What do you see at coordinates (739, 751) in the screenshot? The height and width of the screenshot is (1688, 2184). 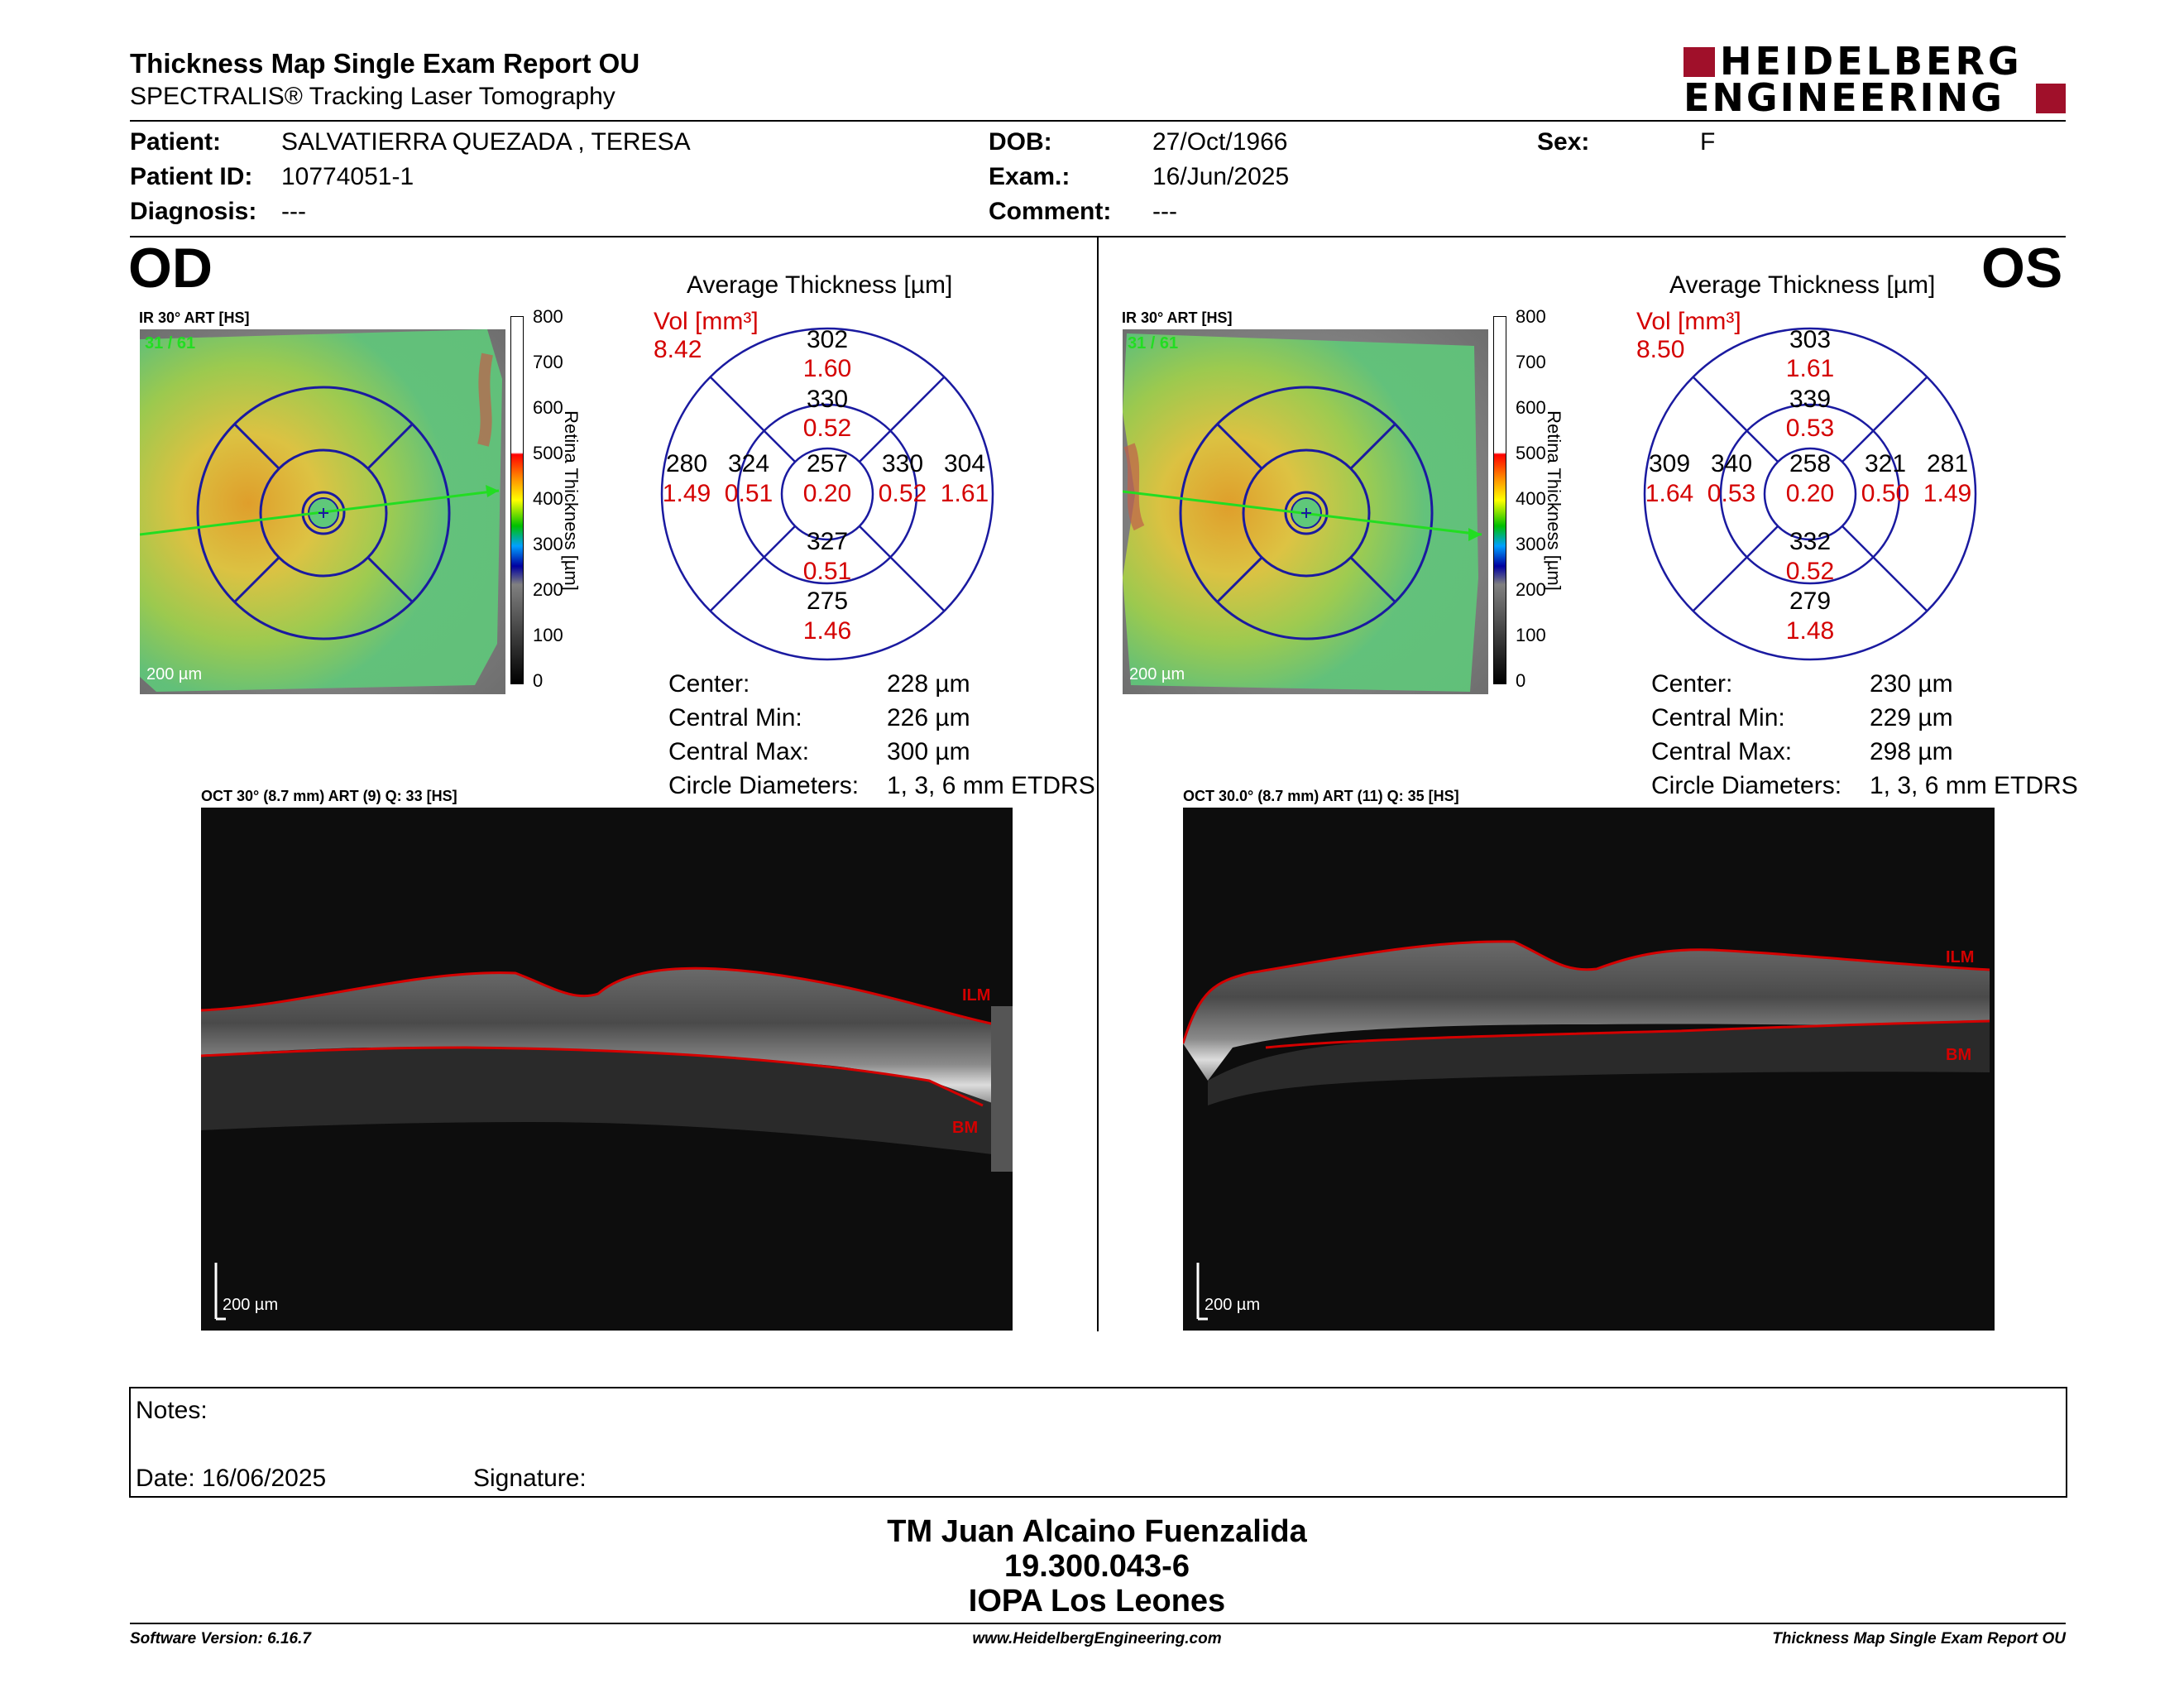 I see `max-label-od: Central Max:` at bounding box center [739, 751].